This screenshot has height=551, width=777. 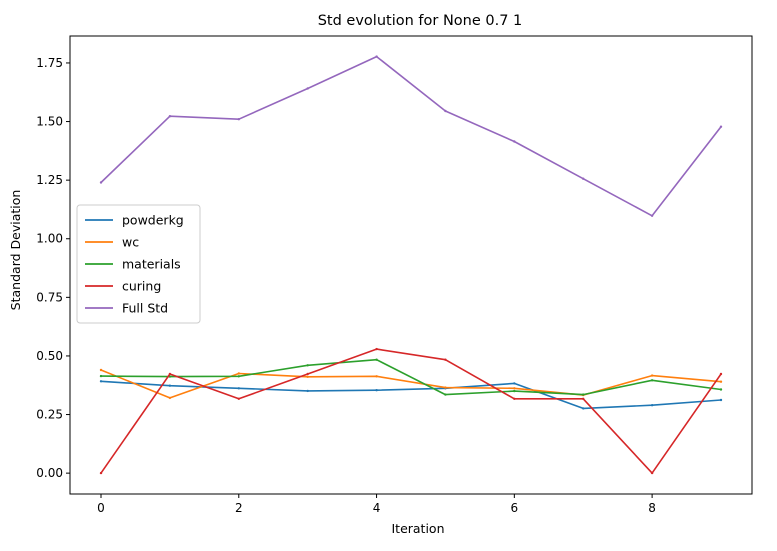 What do you see at coordinates (49, 63) in the screenshot?
I see `y-tick-label: 1.75` at bounding box center [49, 63].